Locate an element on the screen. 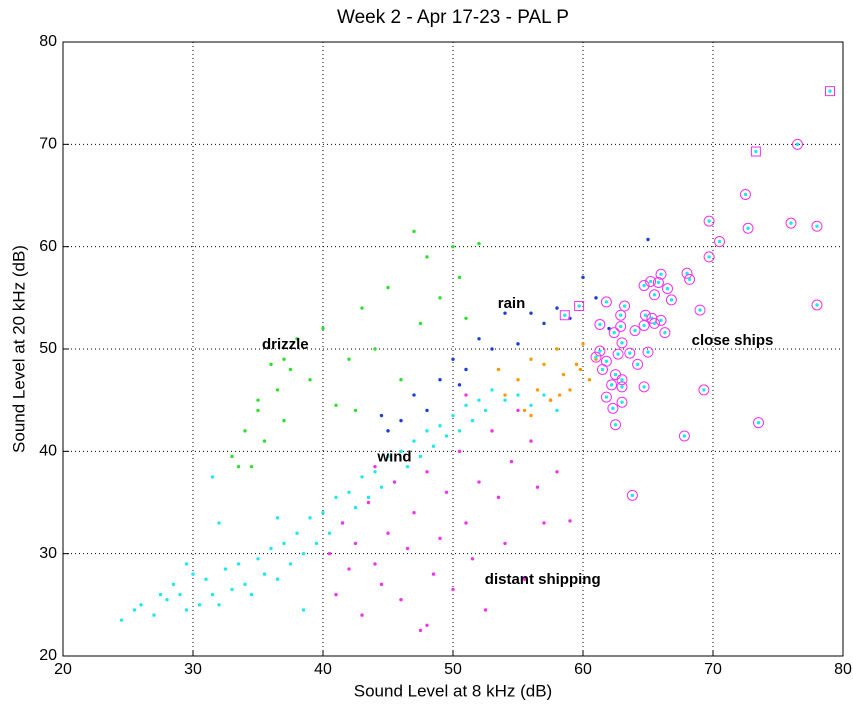  annotation: drizzle is located at coordinates (285, 344).